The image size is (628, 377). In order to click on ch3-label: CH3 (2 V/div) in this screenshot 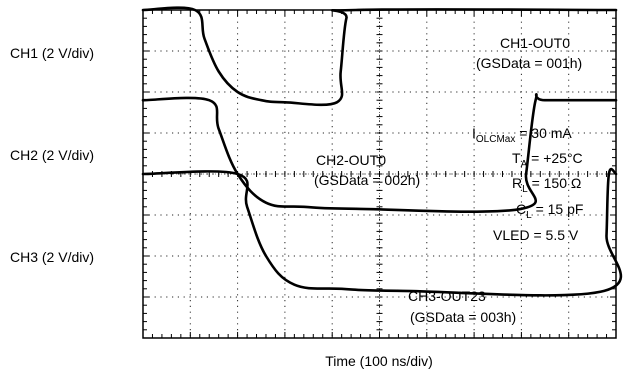, I will do `click(52, 257)`.